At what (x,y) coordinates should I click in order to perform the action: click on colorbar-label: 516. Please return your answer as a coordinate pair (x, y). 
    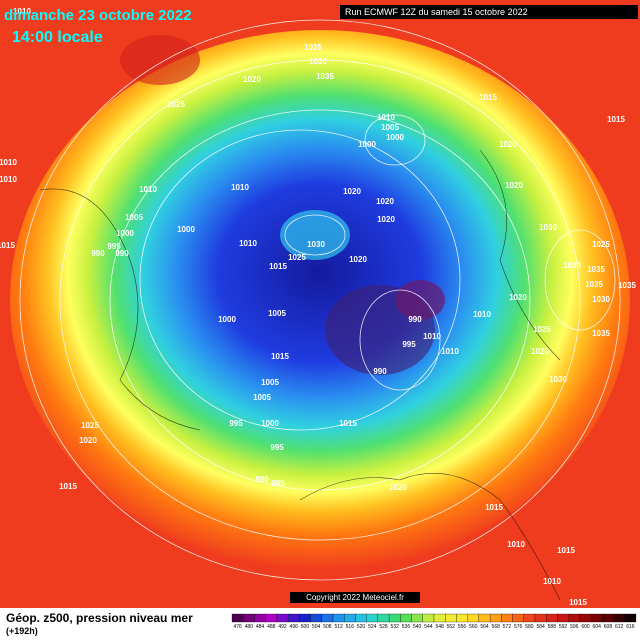
    Looking at the image, I should click on (350, 627).